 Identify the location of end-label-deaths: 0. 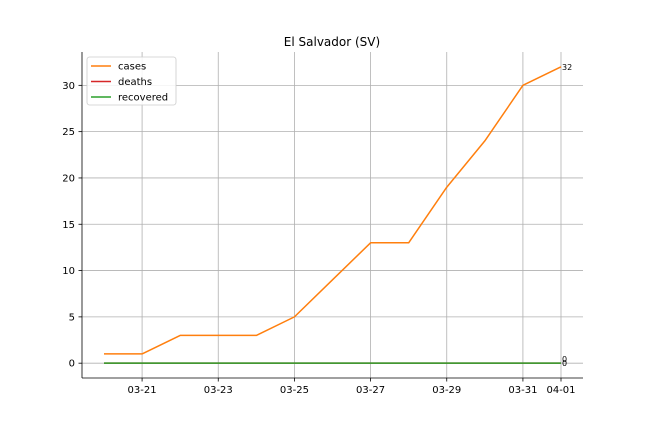
(564, 359).